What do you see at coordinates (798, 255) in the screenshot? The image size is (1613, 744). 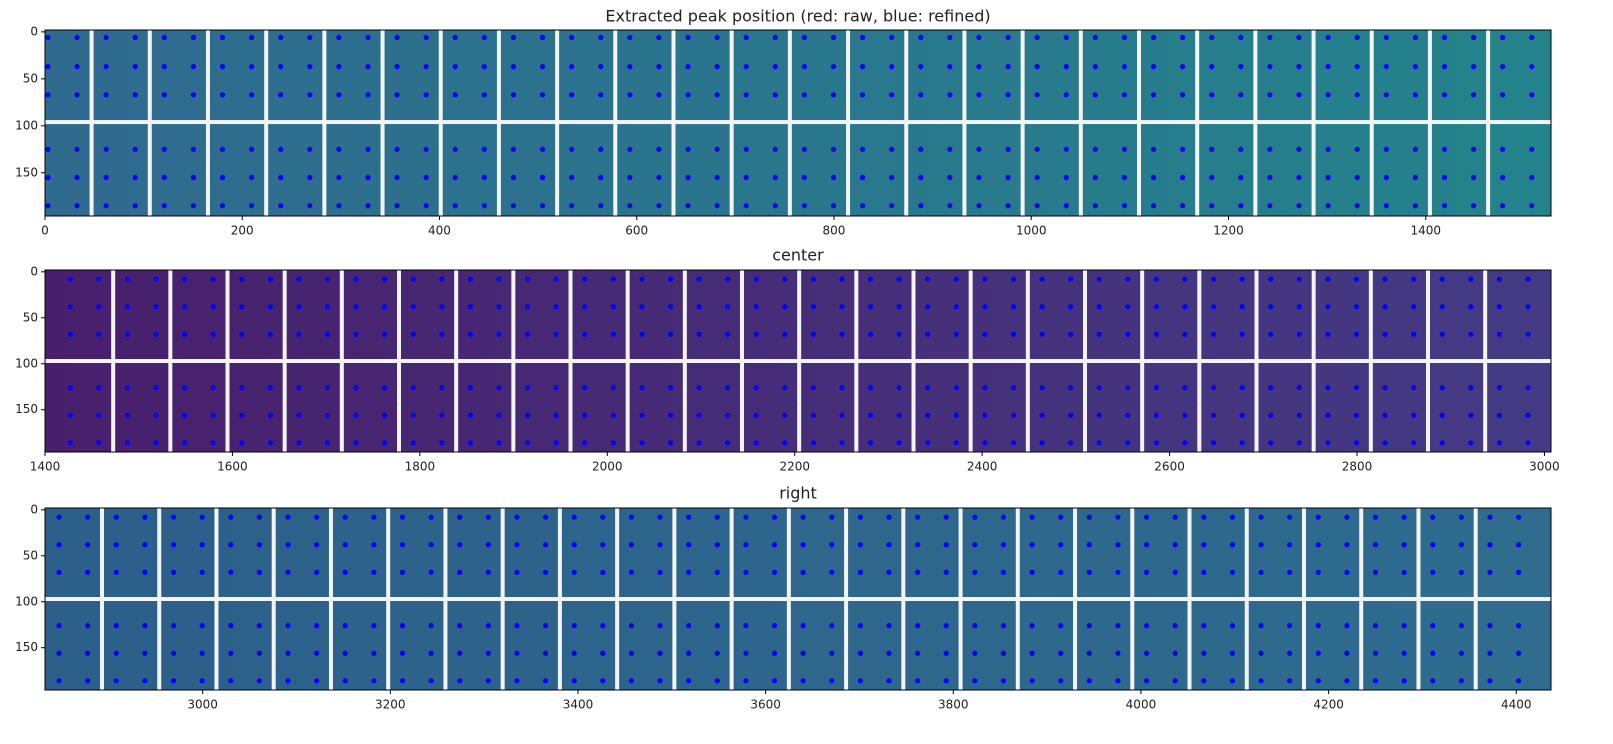 I see `panel-title: center` at bounding box center [798, 255].